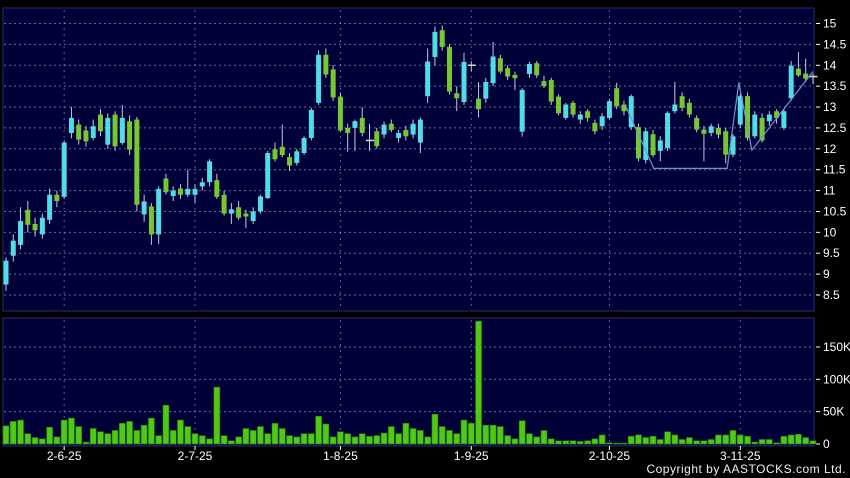  I want to click on price-axis-label: 14.5, so click(835, 44).